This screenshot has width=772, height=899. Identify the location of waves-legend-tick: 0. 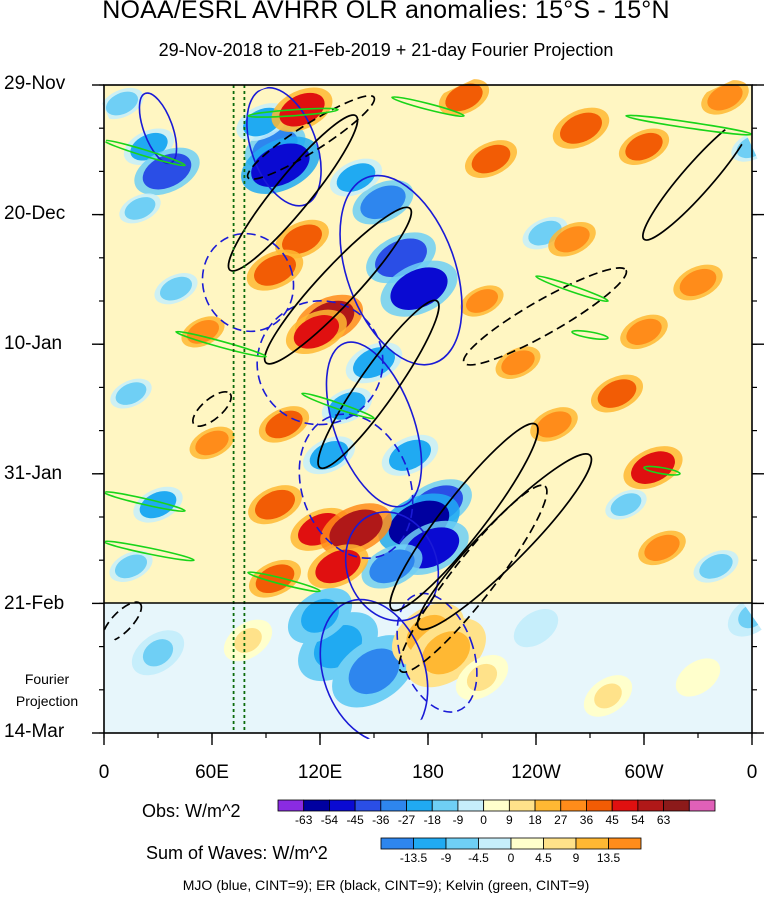
(511, 858).